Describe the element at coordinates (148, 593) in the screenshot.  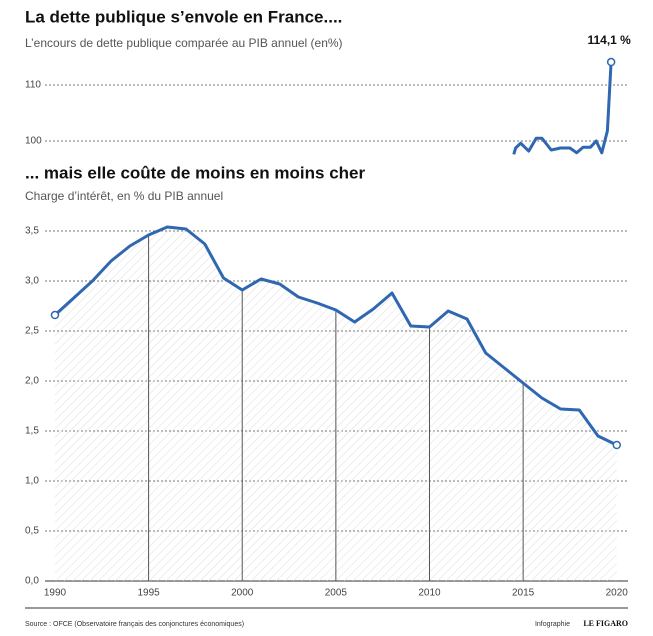
I see `x-tick-label: 1995` at that location.